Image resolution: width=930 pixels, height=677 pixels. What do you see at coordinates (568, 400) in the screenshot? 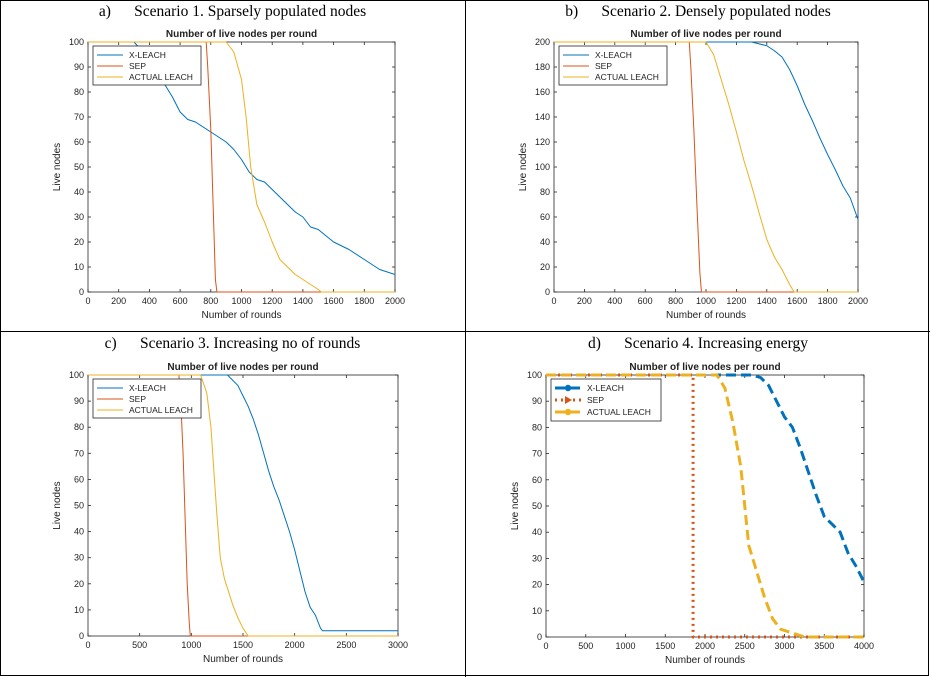
I see `legend-marker-triangle` at bounding box center [568, 400].